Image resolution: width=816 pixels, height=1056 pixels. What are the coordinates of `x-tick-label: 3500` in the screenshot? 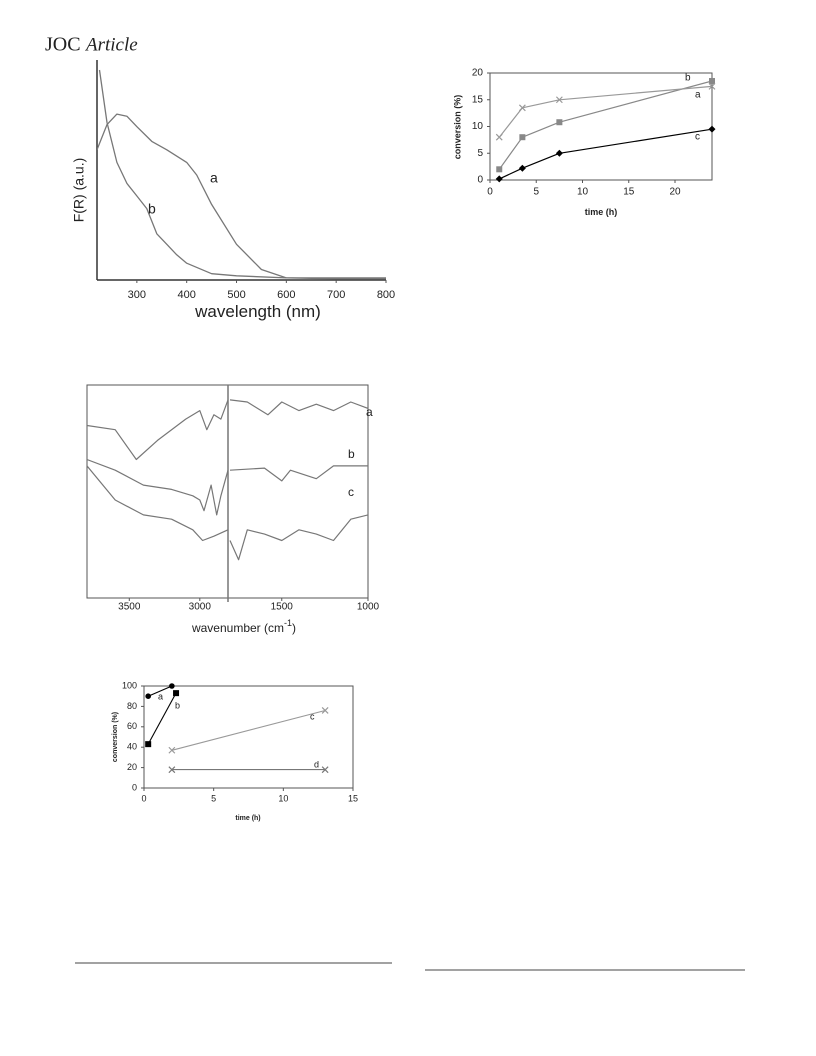 It's located at (129, 607).